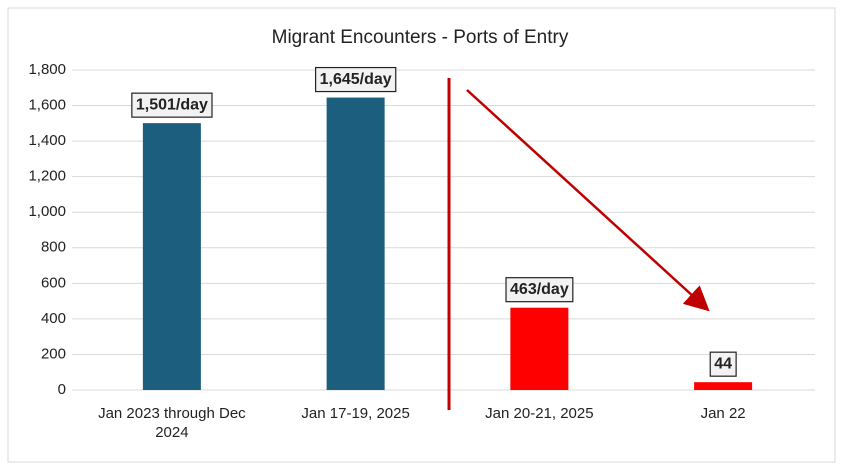  Describe the element at coordinates (47, 140) in the screenshot. I see `y-tick-label: 1,400` at that location.